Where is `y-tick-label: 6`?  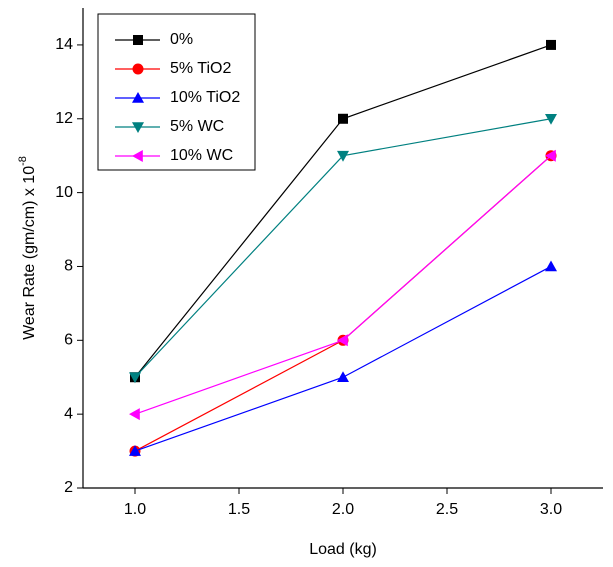
y-tick-label: 6 is located at coordinates (68, 340).